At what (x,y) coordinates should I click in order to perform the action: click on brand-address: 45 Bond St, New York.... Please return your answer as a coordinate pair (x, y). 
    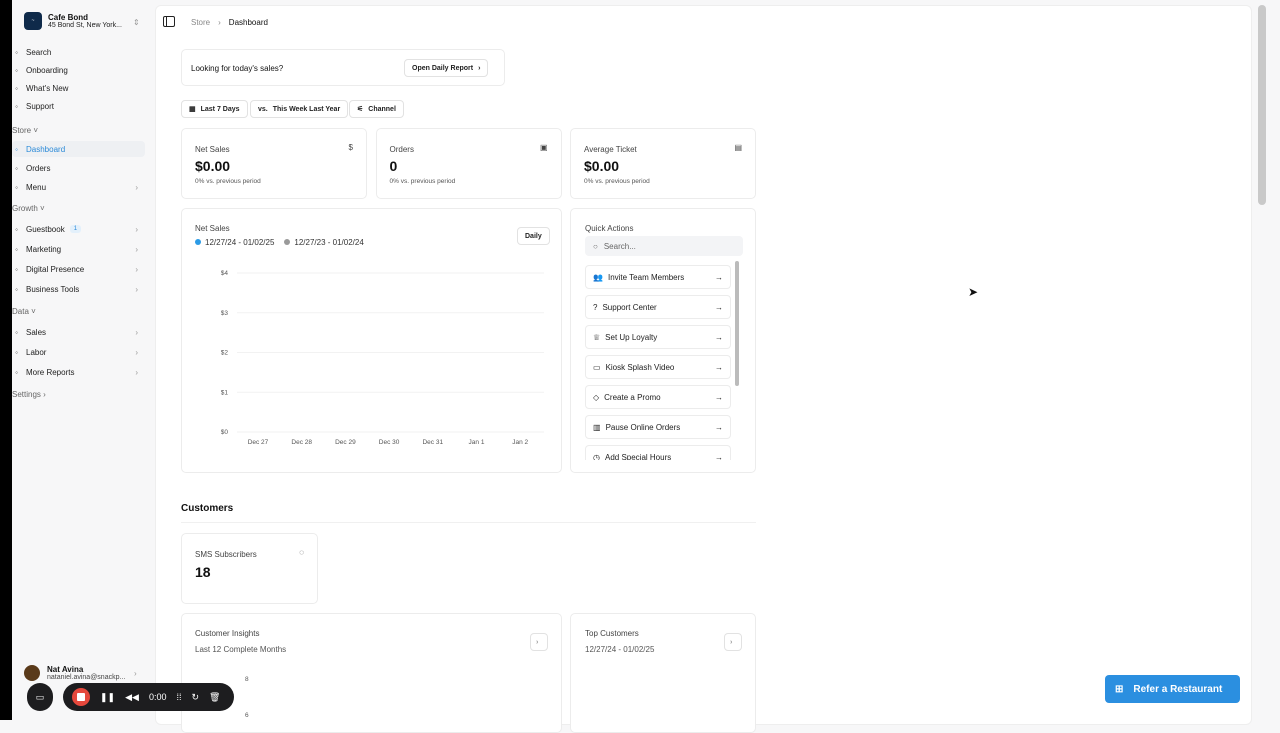
    Looking at the image, I should click on (85, 25).